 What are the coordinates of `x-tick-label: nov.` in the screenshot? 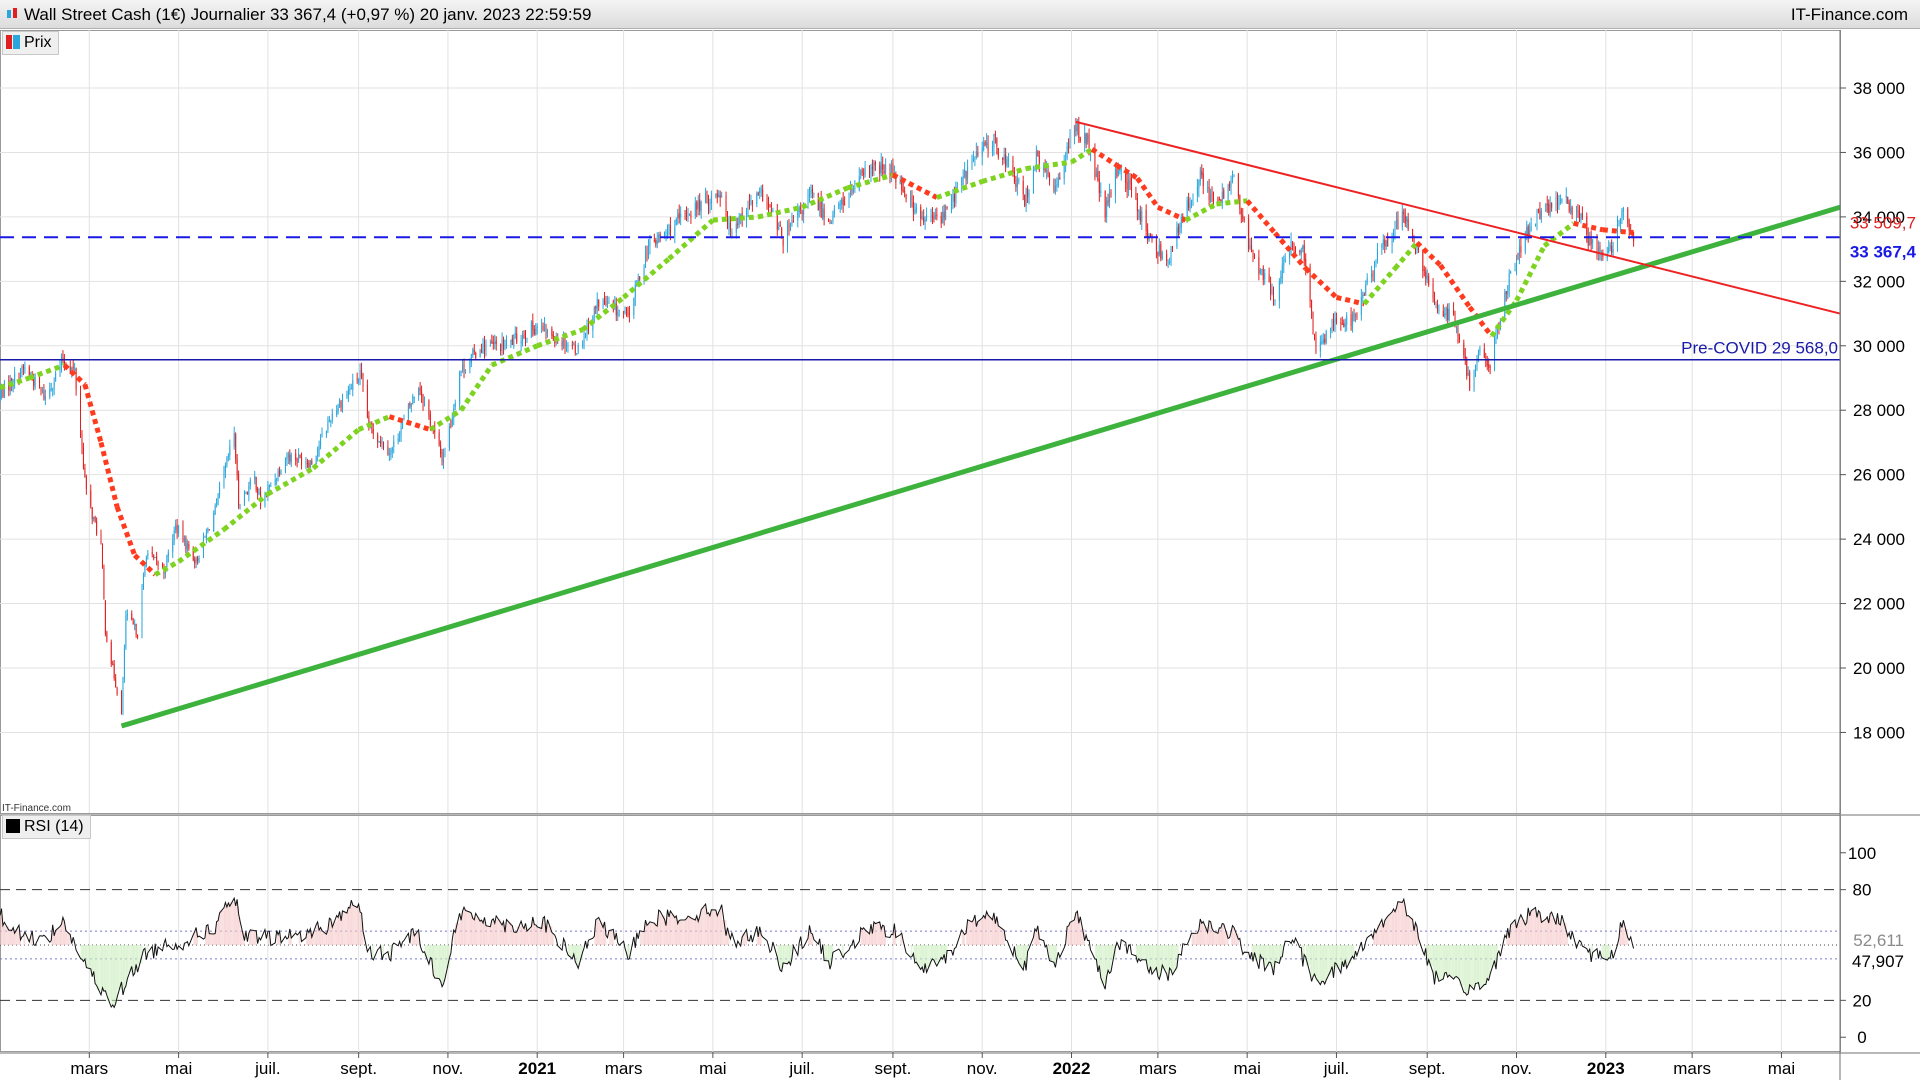 It's located at (447, 1068).